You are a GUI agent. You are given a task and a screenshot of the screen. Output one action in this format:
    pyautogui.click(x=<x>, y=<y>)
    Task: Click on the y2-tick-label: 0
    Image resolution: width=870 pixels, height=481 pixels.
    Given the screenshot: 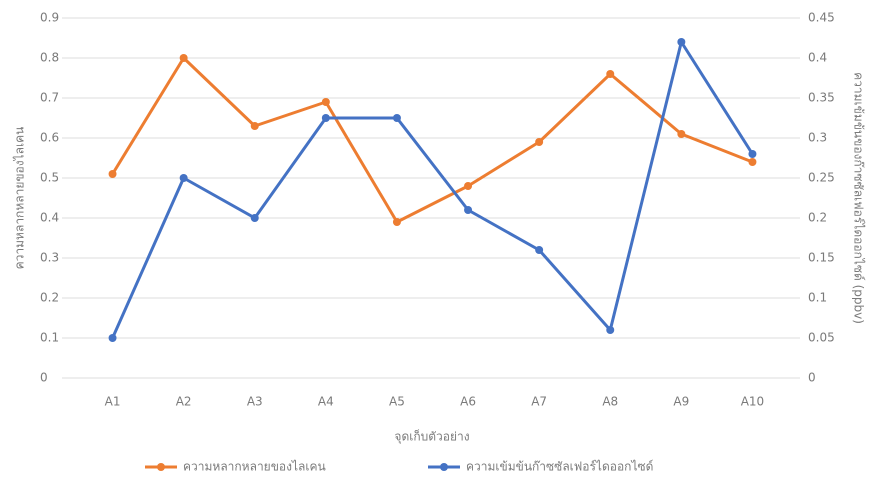 What is the action you would take?
    pyautogui.click(x=812, y=378)
    